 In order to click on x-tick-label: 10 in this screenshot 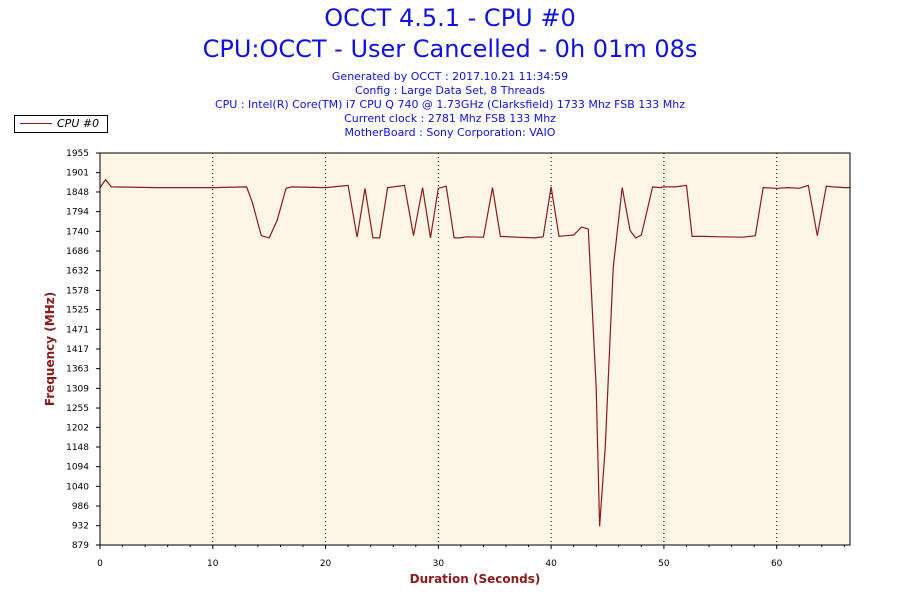, I will do `click(213, 564)`.